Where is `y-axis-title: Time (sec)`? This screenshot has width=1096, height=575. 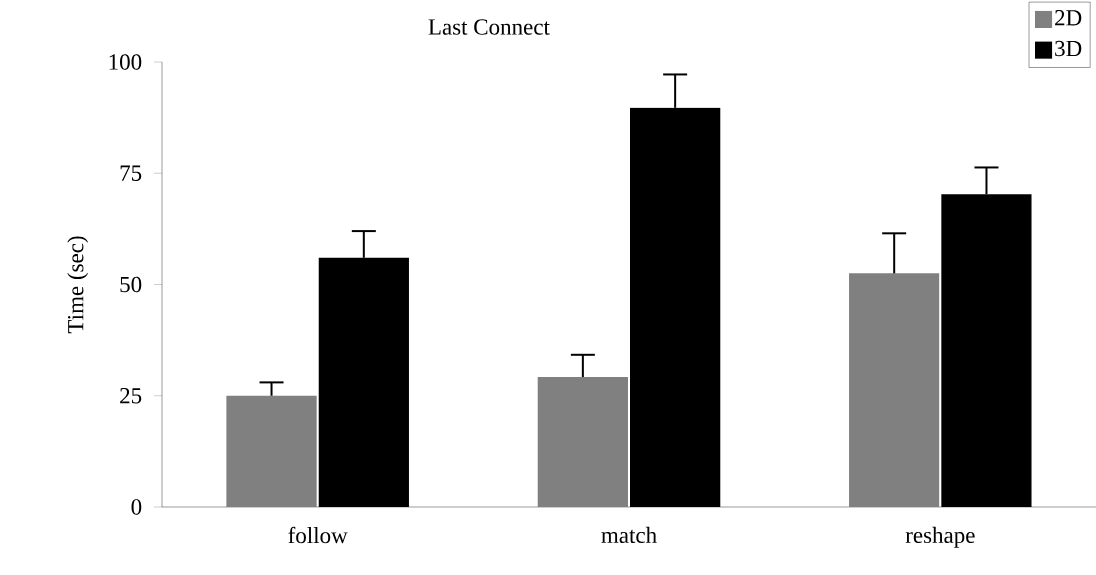
y-axis-title: Time (sec) is located at coordinates (78, 285).